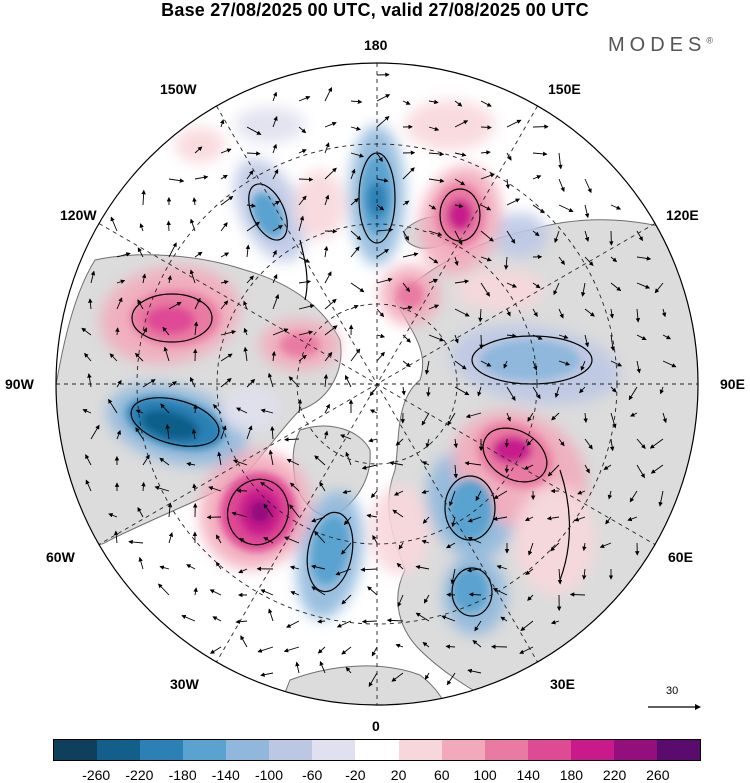 Image resolution: width=750 pixels, height=783 pixels. Describe the element at coordinates (19, 384) in the screenshot. I see `lon-label-90w: 90W` at that location.